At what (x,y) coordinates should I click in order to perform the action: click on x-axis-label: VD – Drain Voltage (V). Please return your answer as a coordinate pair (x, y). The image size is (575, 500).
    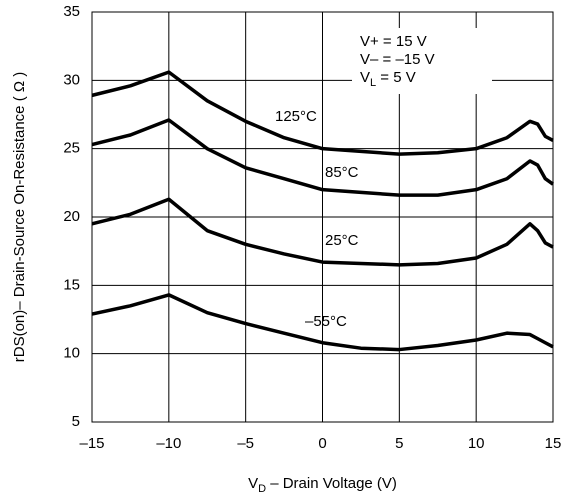
    Looking at the image, I should click on (322, 485).